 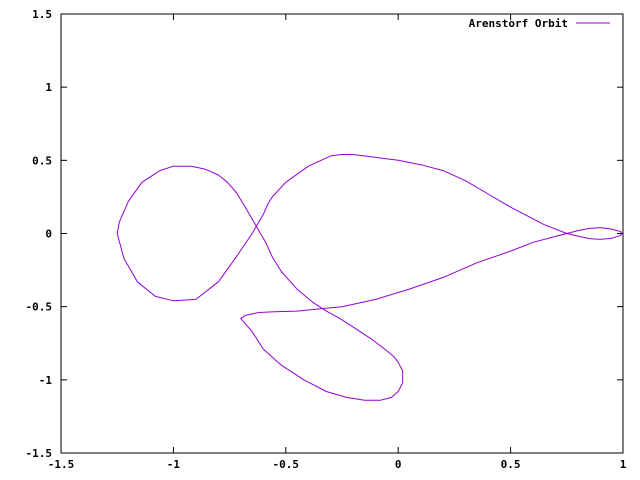 I want to click on y-tick-label: -1.5, so click(x=39, y=453).